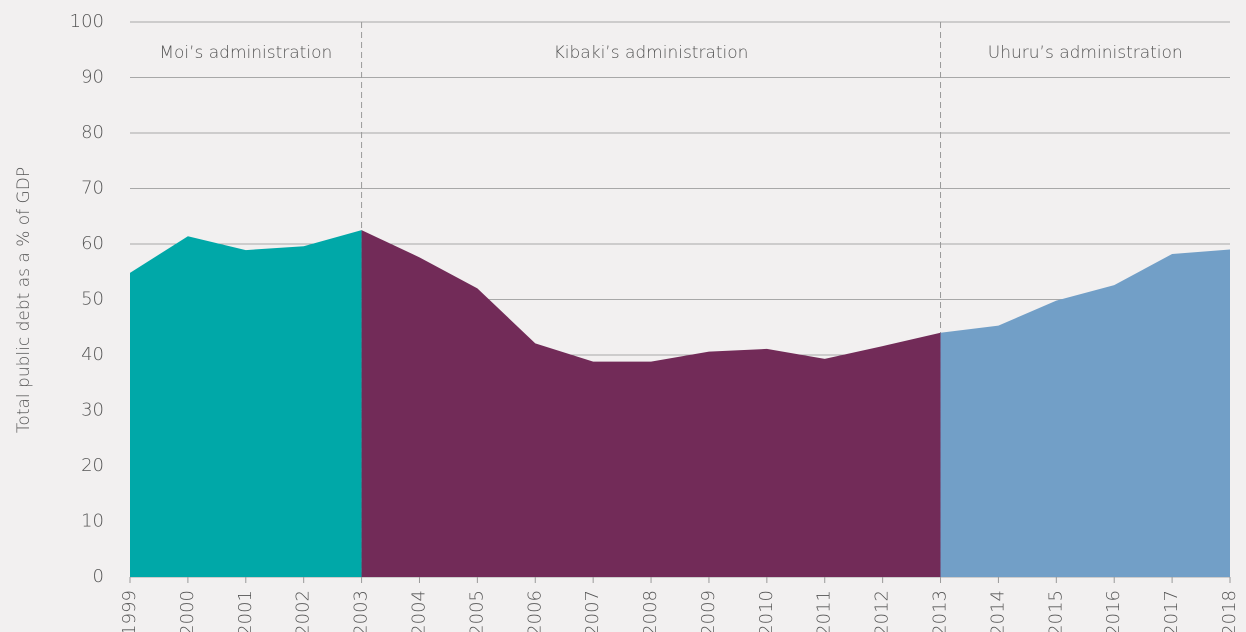  What do you see at coordinates (651, 53) in the screenshot?
I see `series-label: Kibaki’s administration` at bounding box center [651, 53].